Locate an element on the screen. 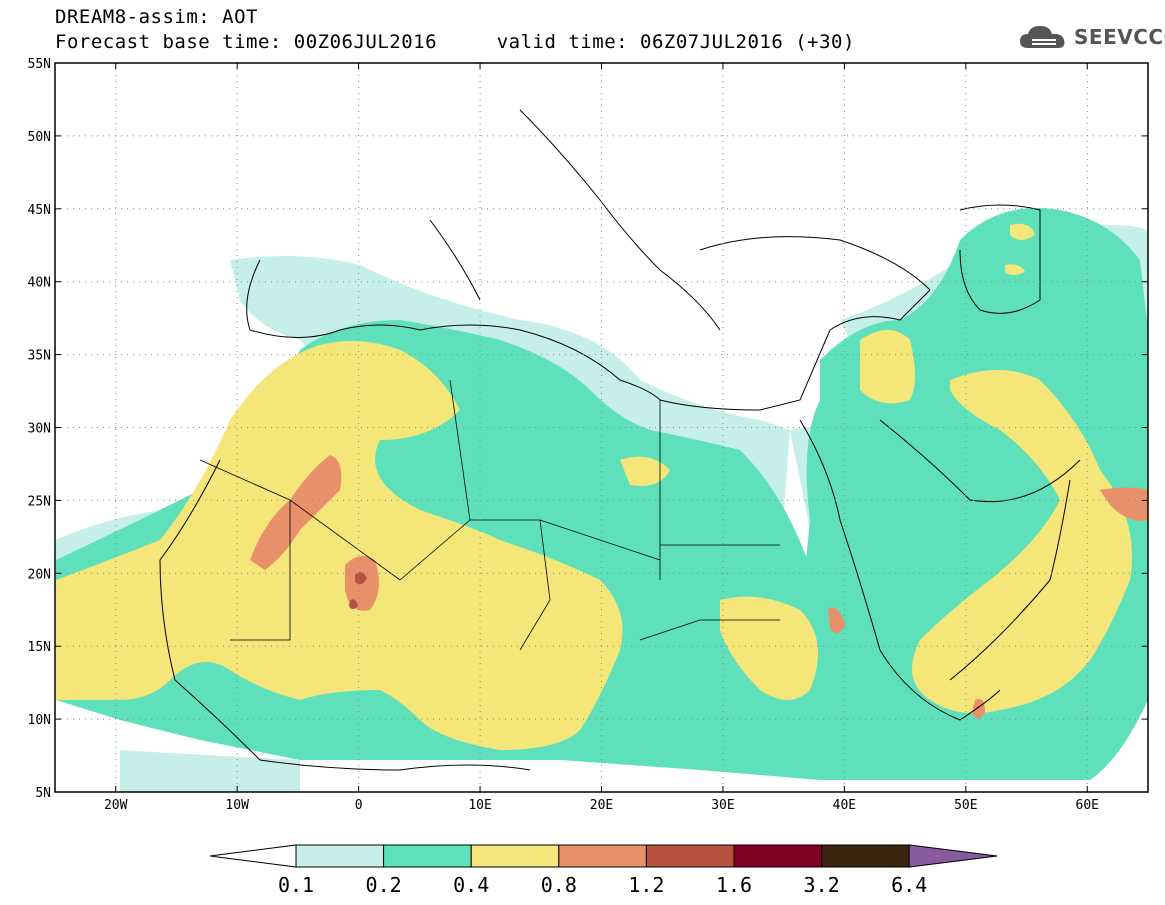  lat-tick-label: 15N is located at coordinates (39, 647).